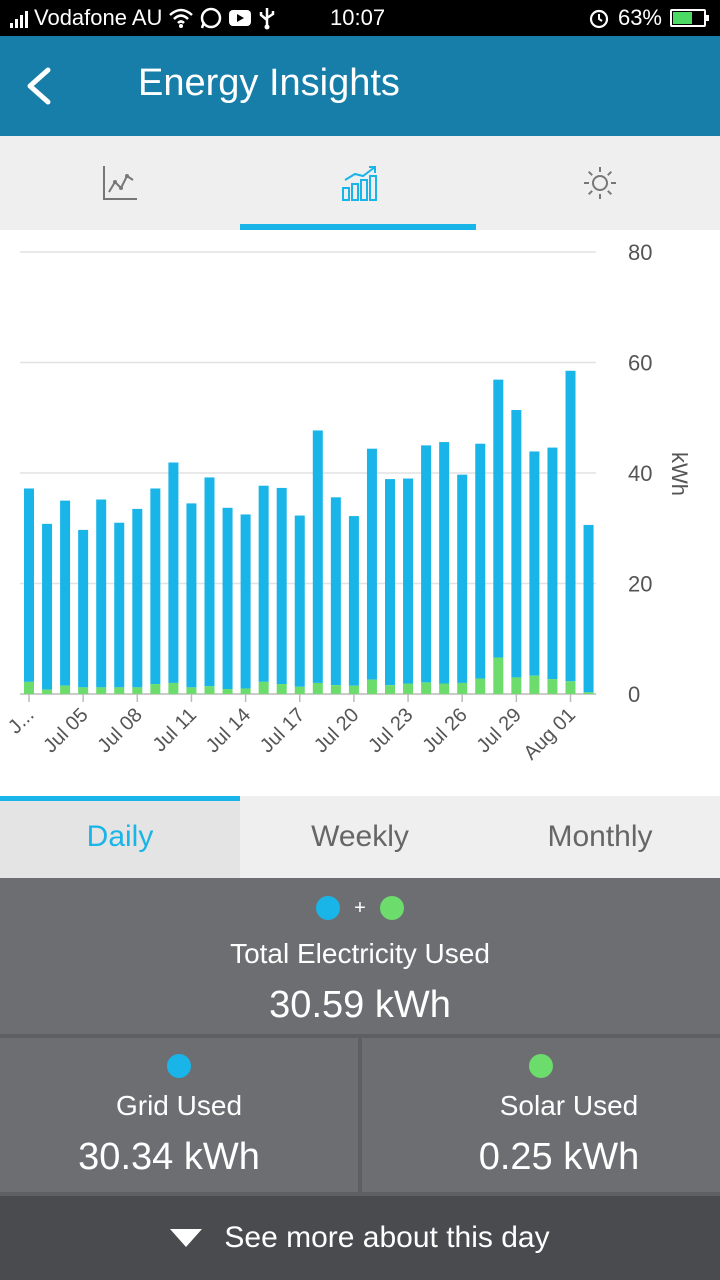 The height and width of the screenshot is (1280, 720). Describe the element at coordinates (120, 837) in the screenshot. I see `tab-daily: Daily` at that location.